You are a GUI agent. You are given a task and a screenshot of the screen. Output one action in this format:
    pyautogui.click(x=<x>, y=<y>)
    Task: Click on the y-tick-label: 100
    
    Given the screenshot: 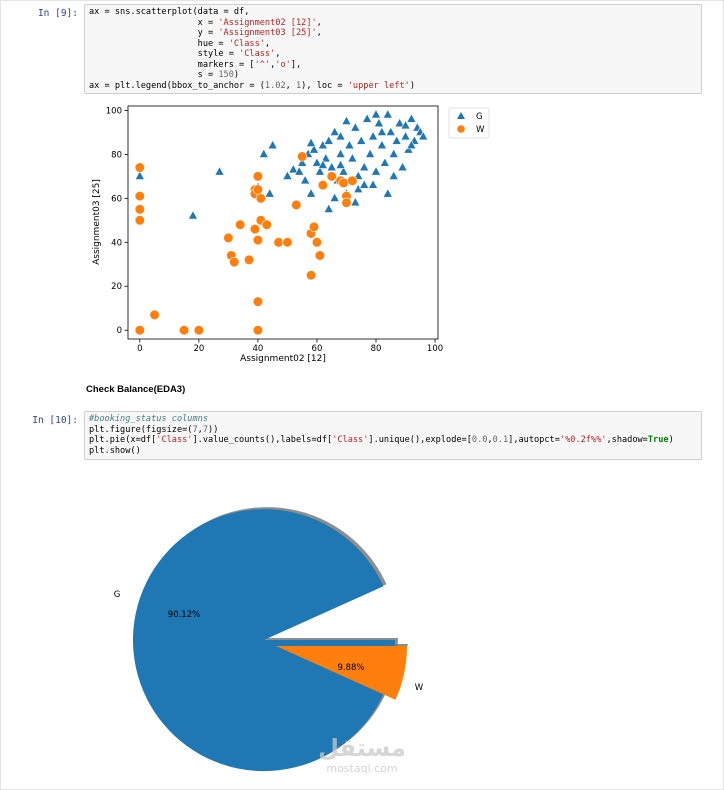 What is the action you would take?
    pyautogui.click(x=114, y=111)
    